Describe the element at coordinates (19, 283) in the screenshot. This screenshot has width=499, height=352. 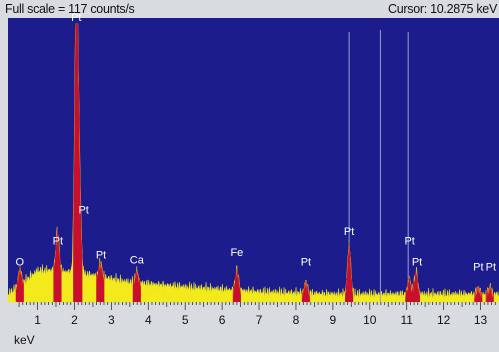
I see `peak-o` at that location.